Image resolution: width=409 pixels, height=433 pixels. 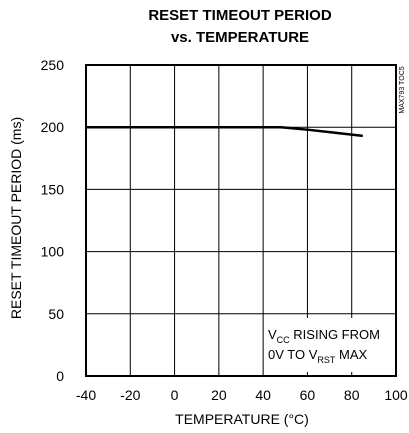 I want to click on x-tick-label: 0, so click(x=175, y=395).